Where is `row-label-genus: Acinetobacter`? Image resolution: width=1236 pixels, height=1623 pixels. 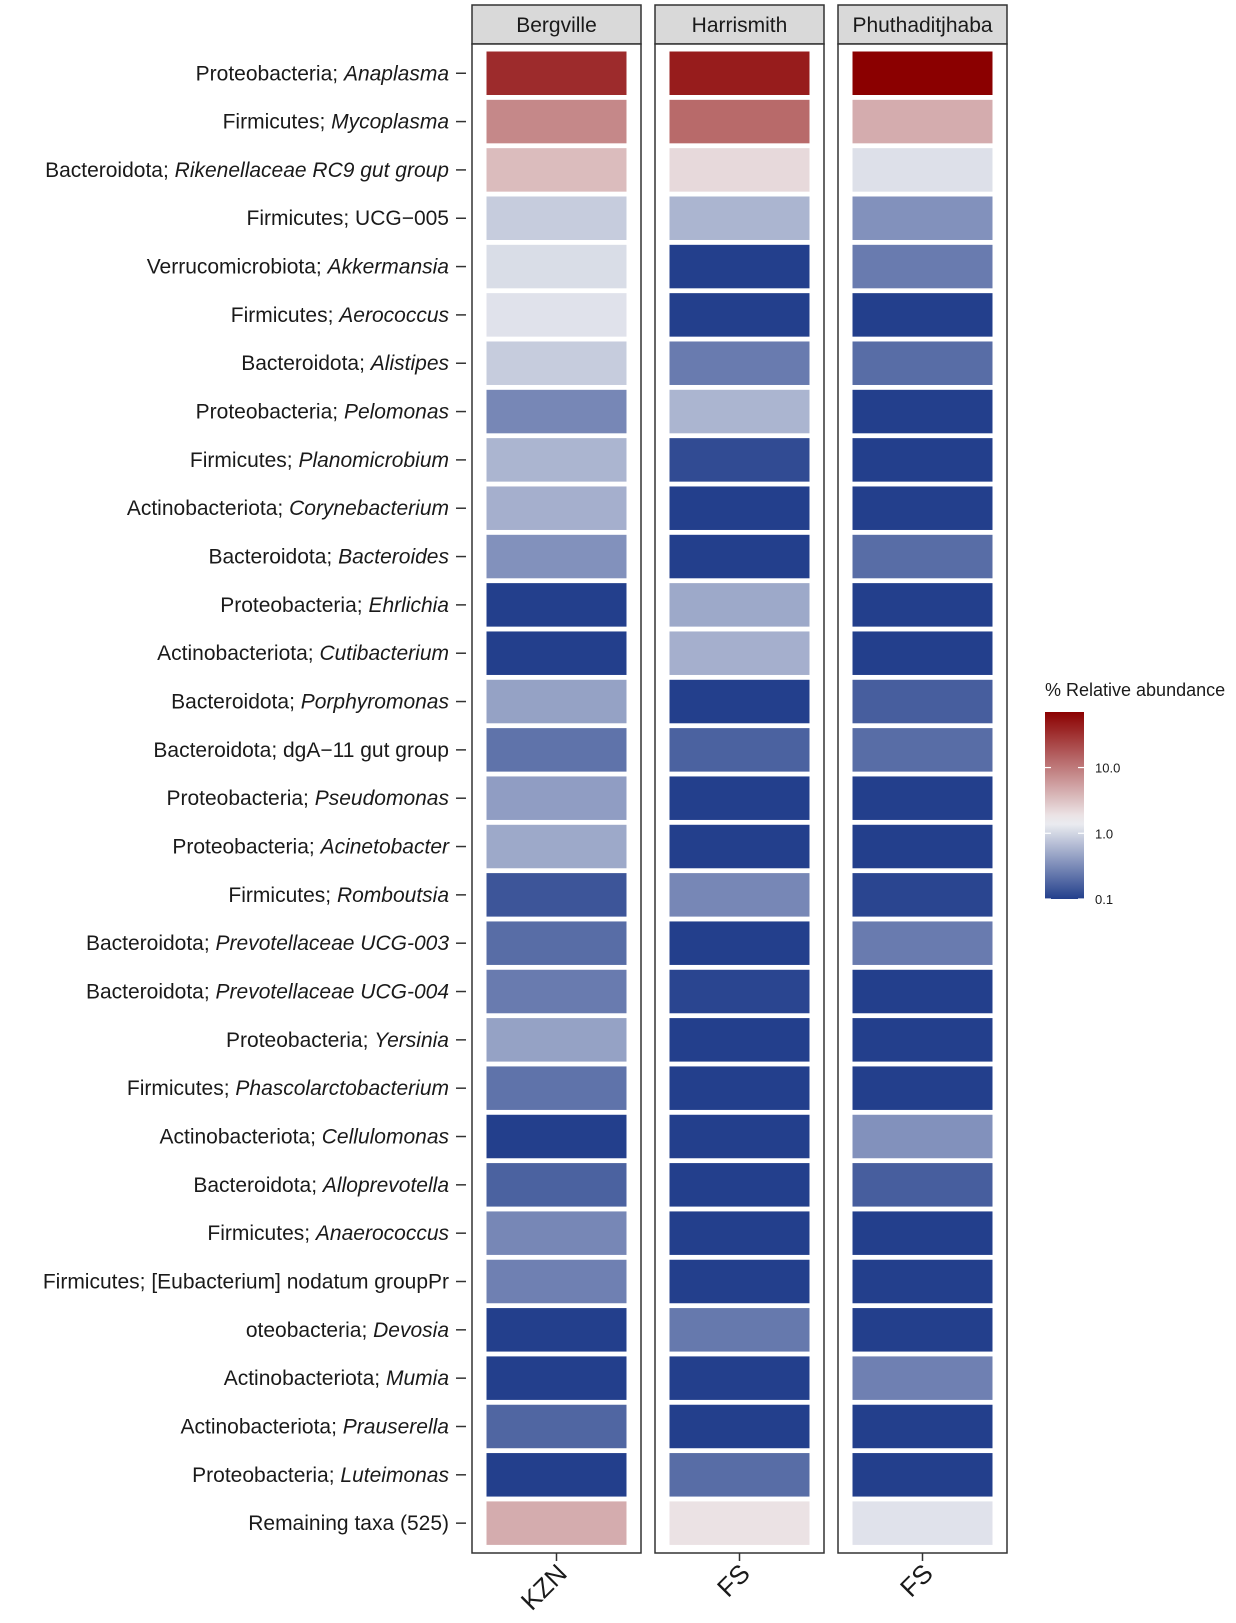
row-label-genus: Acinetobacter is located at coordinates (384, 847).